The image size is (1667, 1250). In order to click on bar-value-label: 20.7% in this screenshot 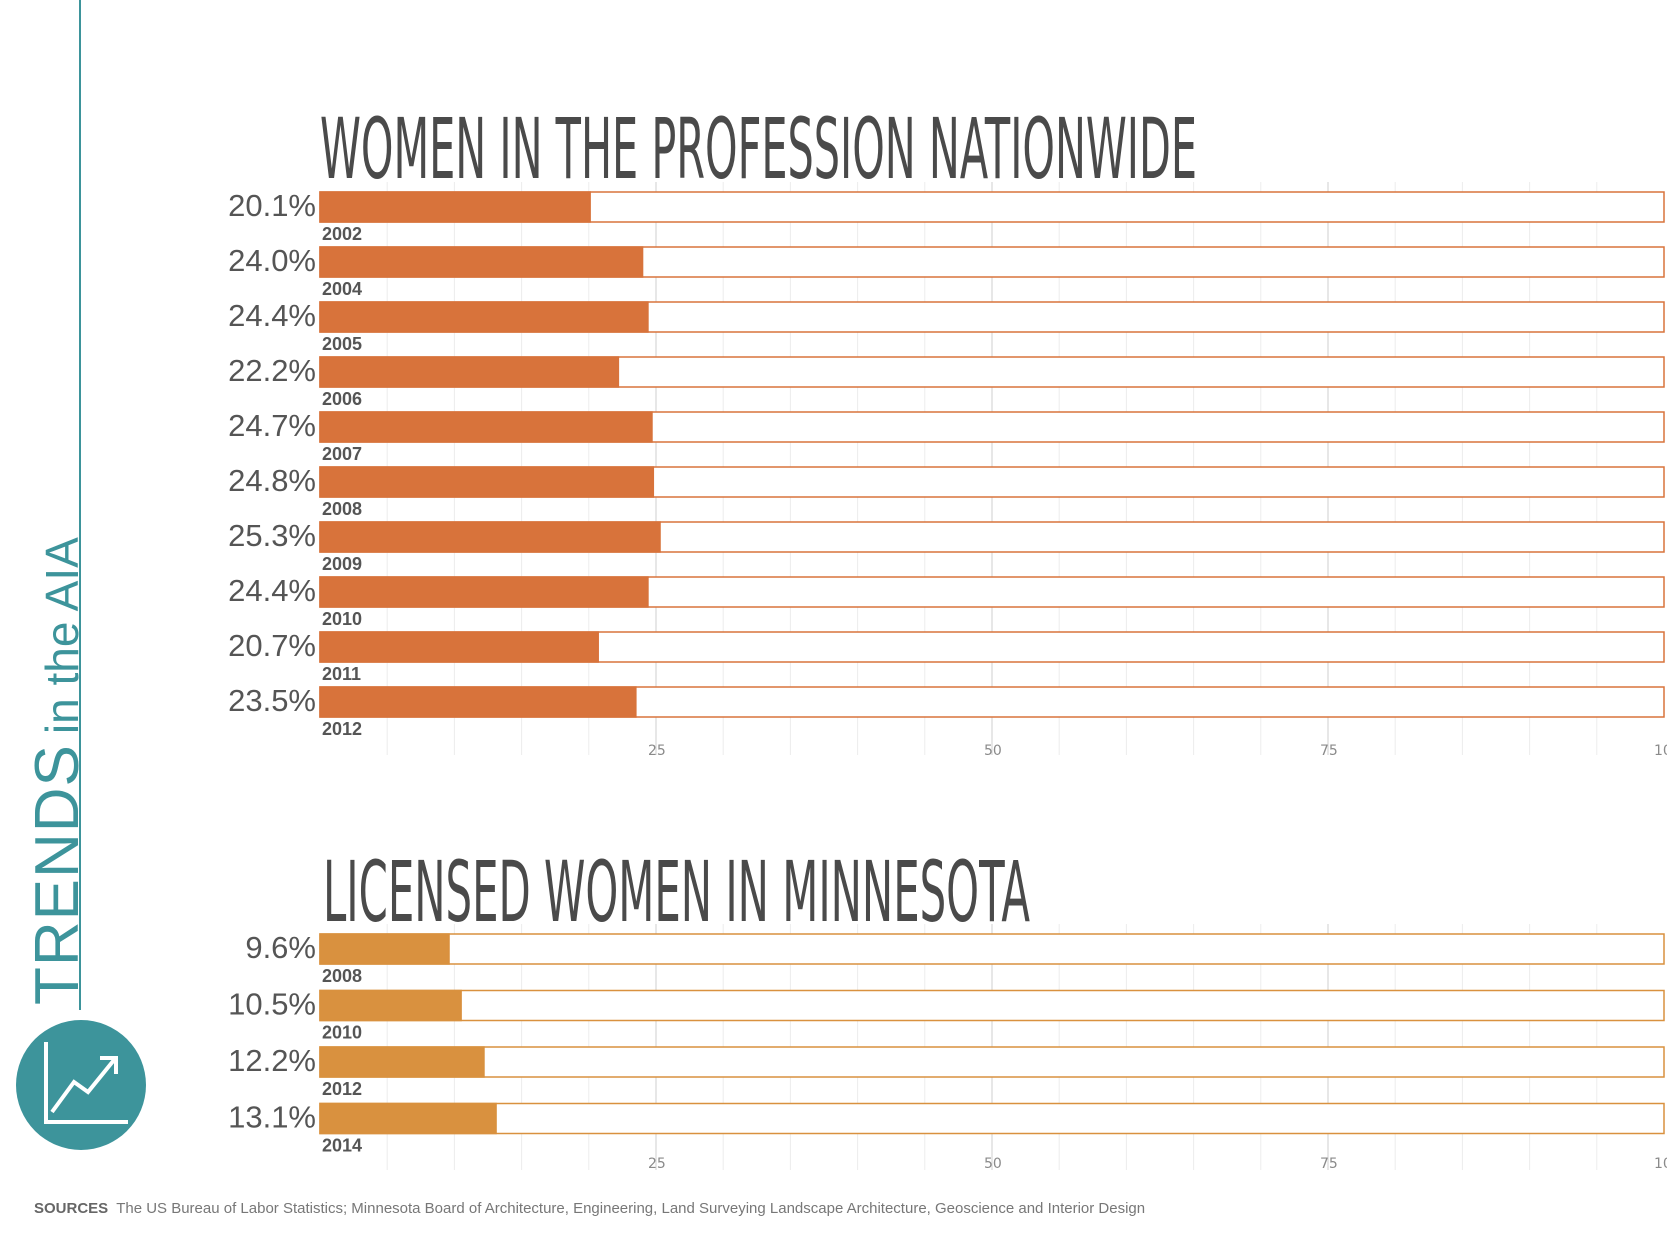, I will do `click(272, 645)`.